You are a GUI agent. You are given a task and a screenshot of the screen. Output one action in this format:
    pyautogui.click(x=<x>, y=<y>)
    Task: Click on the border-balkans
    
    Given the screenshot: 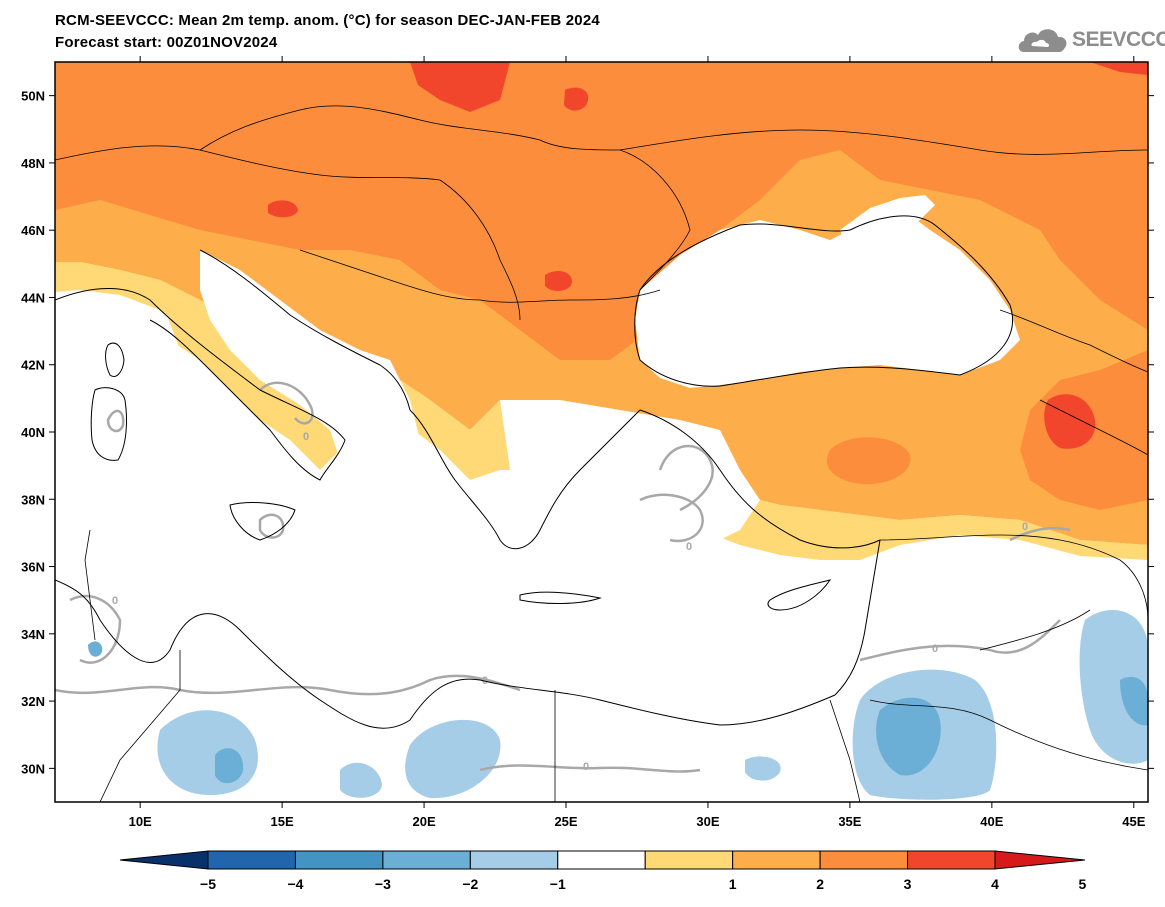 What is the action you would take?
    pyautogui.click(x=480, y=276)
    